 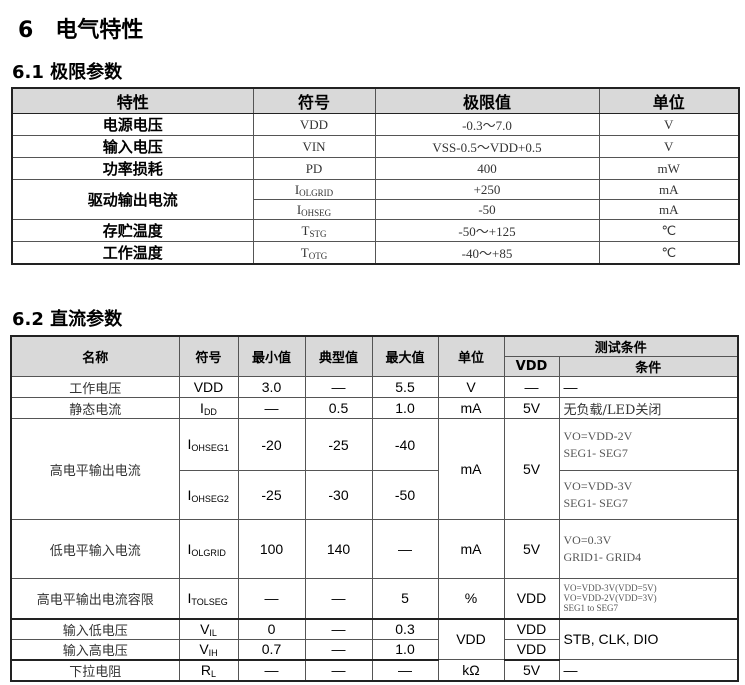 What do you see at coordinates (375, 100) in the screenshot?
I see `table-header: 特性 符号 极限值 单位` at bounding box center [375, 100].